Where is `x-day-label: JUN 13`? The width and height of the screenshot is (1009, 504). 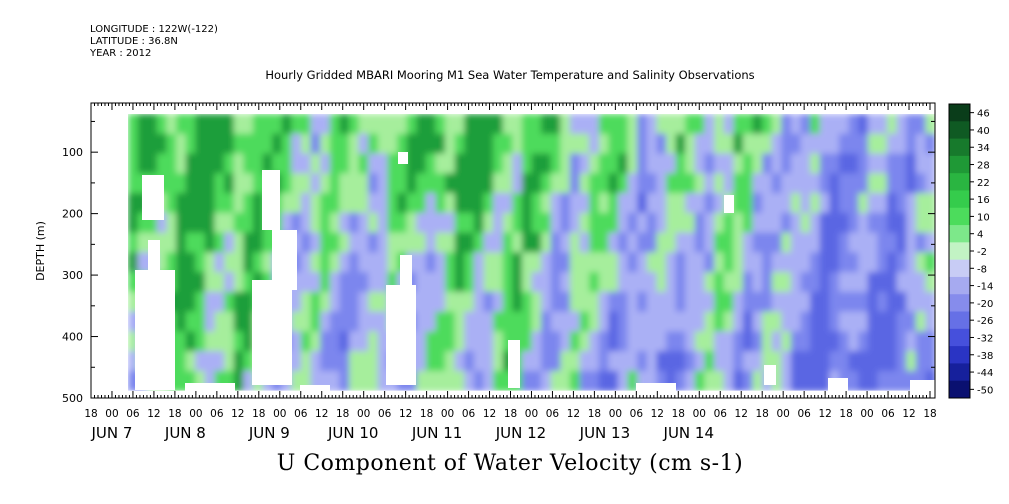
x-day-label: JUN 13 is located at coordinates (604, 433).